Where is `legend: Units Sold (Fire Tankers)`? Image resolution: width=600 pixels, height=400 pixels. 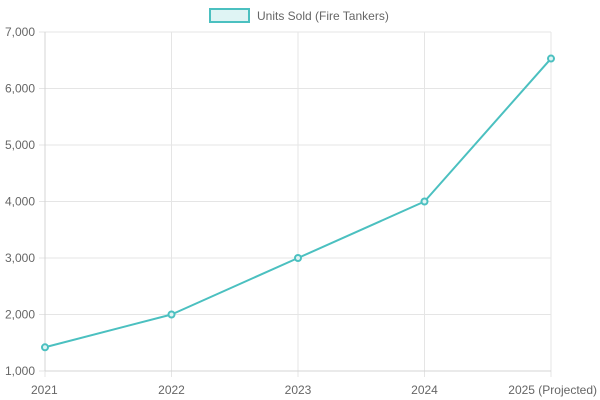 legend: Units Sold (Fire Tankers) is located at coordinates (299, 15).